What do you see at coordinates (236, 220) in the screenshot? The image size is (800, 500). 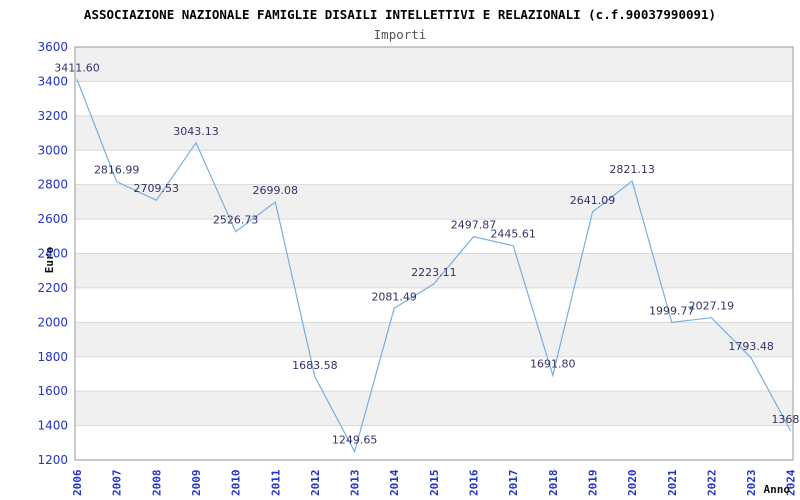 I see `data-point-label: 2526.73` at bounding box center [236, 220].